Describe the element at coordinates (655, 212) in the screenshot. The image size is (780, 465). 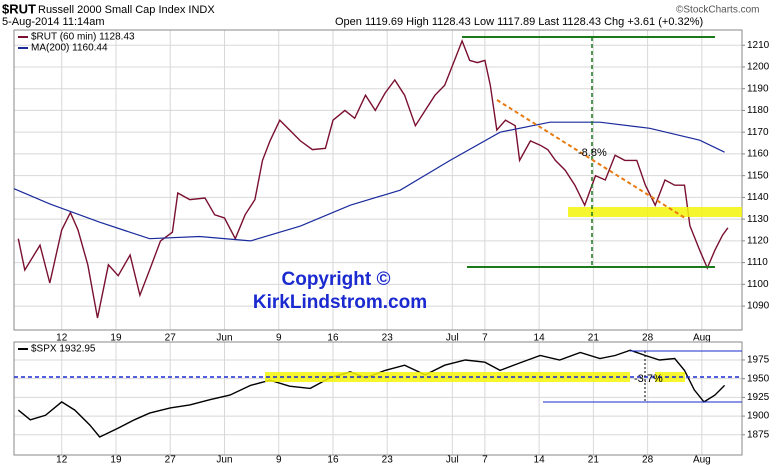
I see `support-band` at that location.